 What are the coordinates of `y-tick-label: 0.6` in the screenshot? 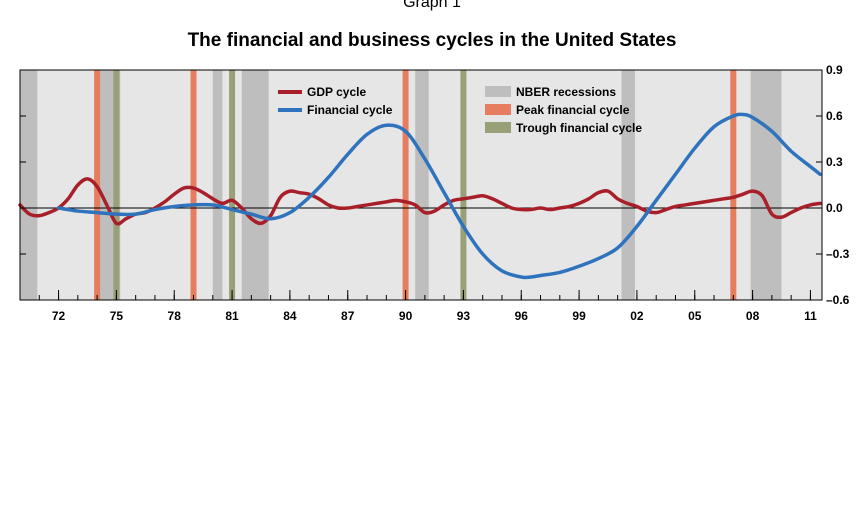 It's located at (834, 116).